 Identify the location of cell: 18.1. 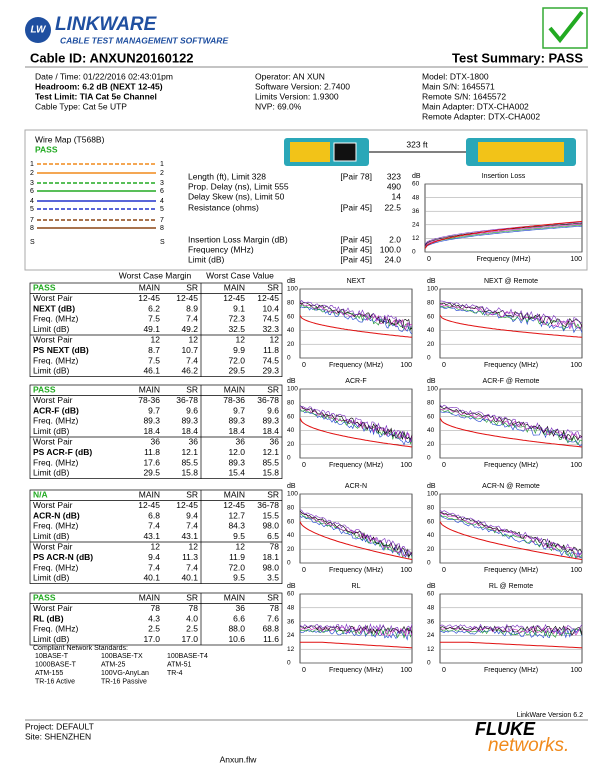
(270, 557).